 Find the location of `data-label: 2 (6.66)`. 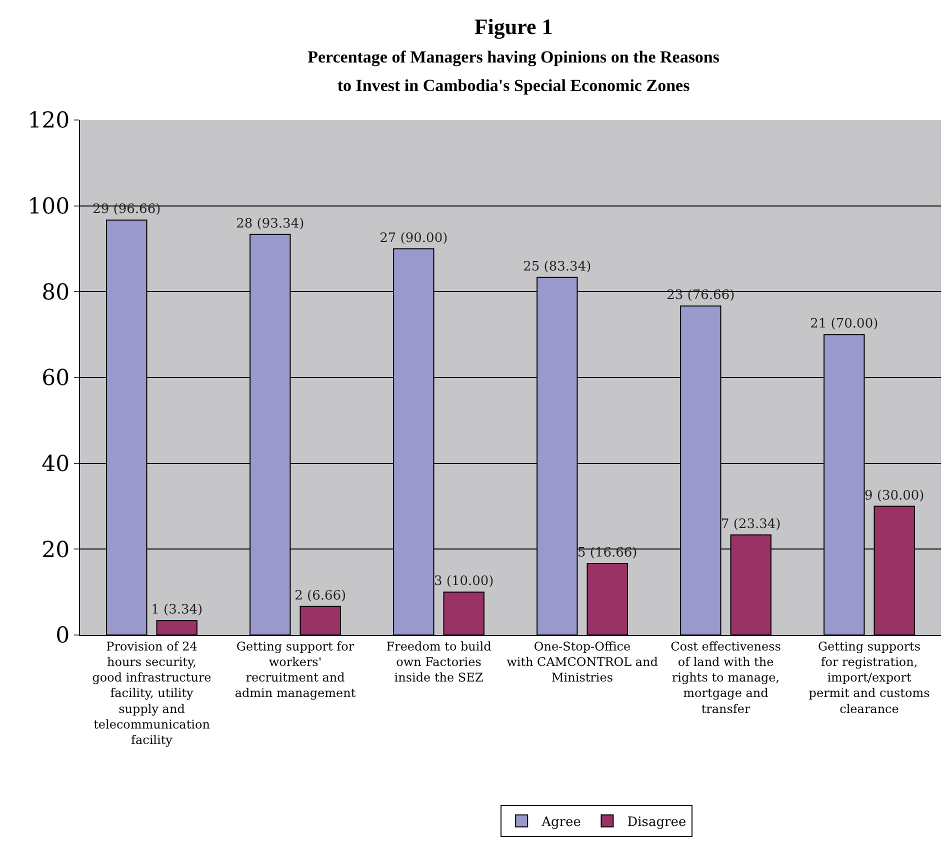

data-label: 2 (6.66) is located at coordinates (320, 596).